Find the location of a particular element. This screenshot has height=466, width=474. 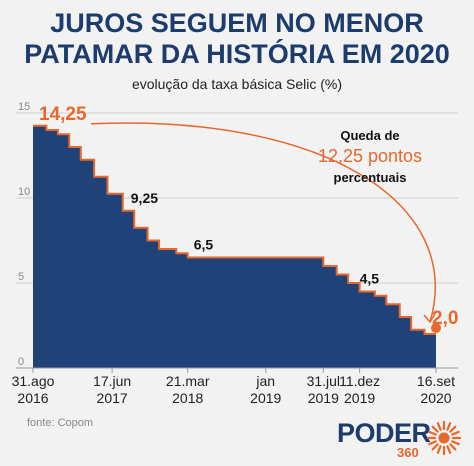

y-tick-label: 0 is located at coordinates (21, 362).